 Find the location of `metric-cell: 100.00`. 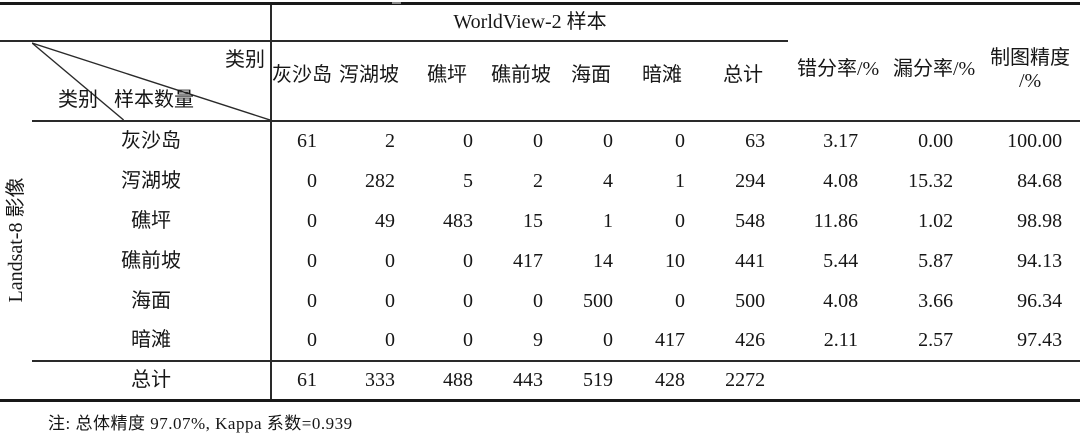

metric-cell: 100.00 is located at coordinates (1035, 141).